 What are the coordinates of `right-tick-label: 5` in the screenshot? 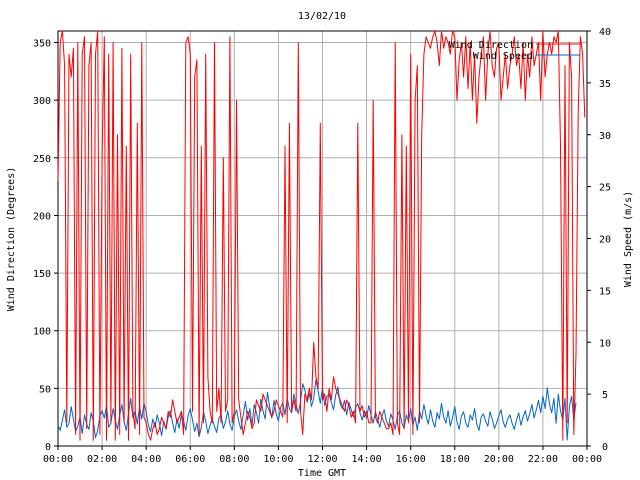 It's located at (605, 395).